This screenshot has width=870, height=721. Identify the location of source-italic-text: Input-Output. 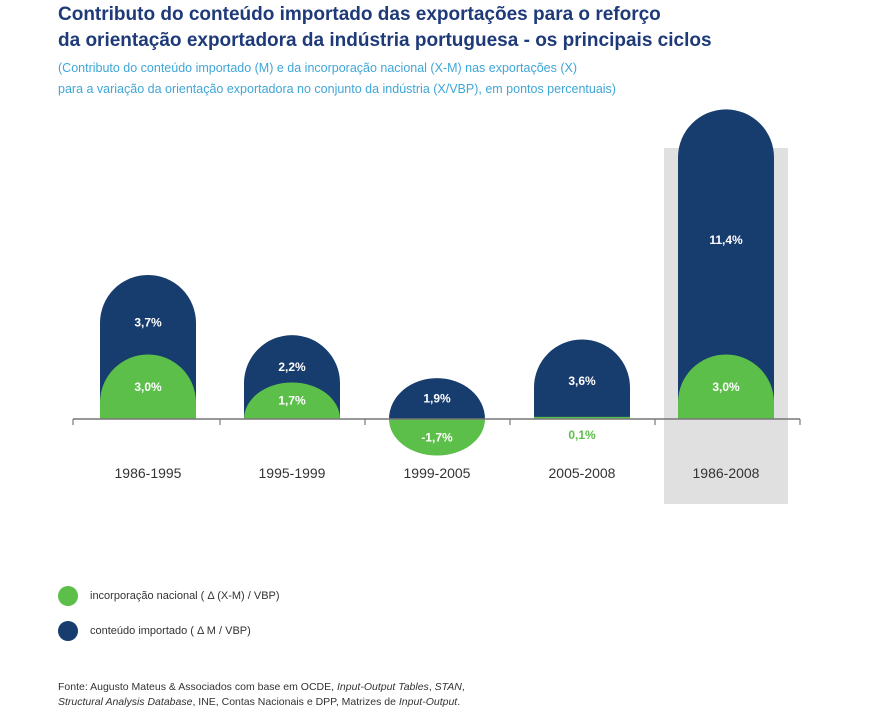
(428, 702).